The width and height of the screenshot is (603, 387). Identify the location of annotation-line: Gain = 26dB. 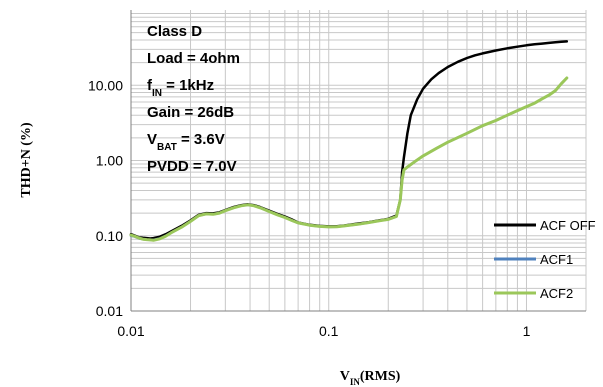
(190, 112).